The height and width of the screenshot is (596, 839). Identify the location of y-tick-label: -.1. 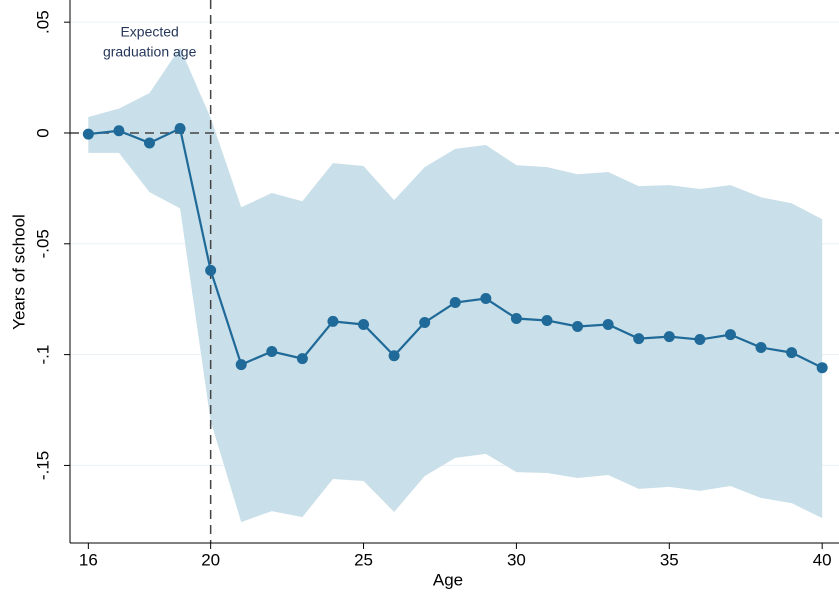
(42, 355).